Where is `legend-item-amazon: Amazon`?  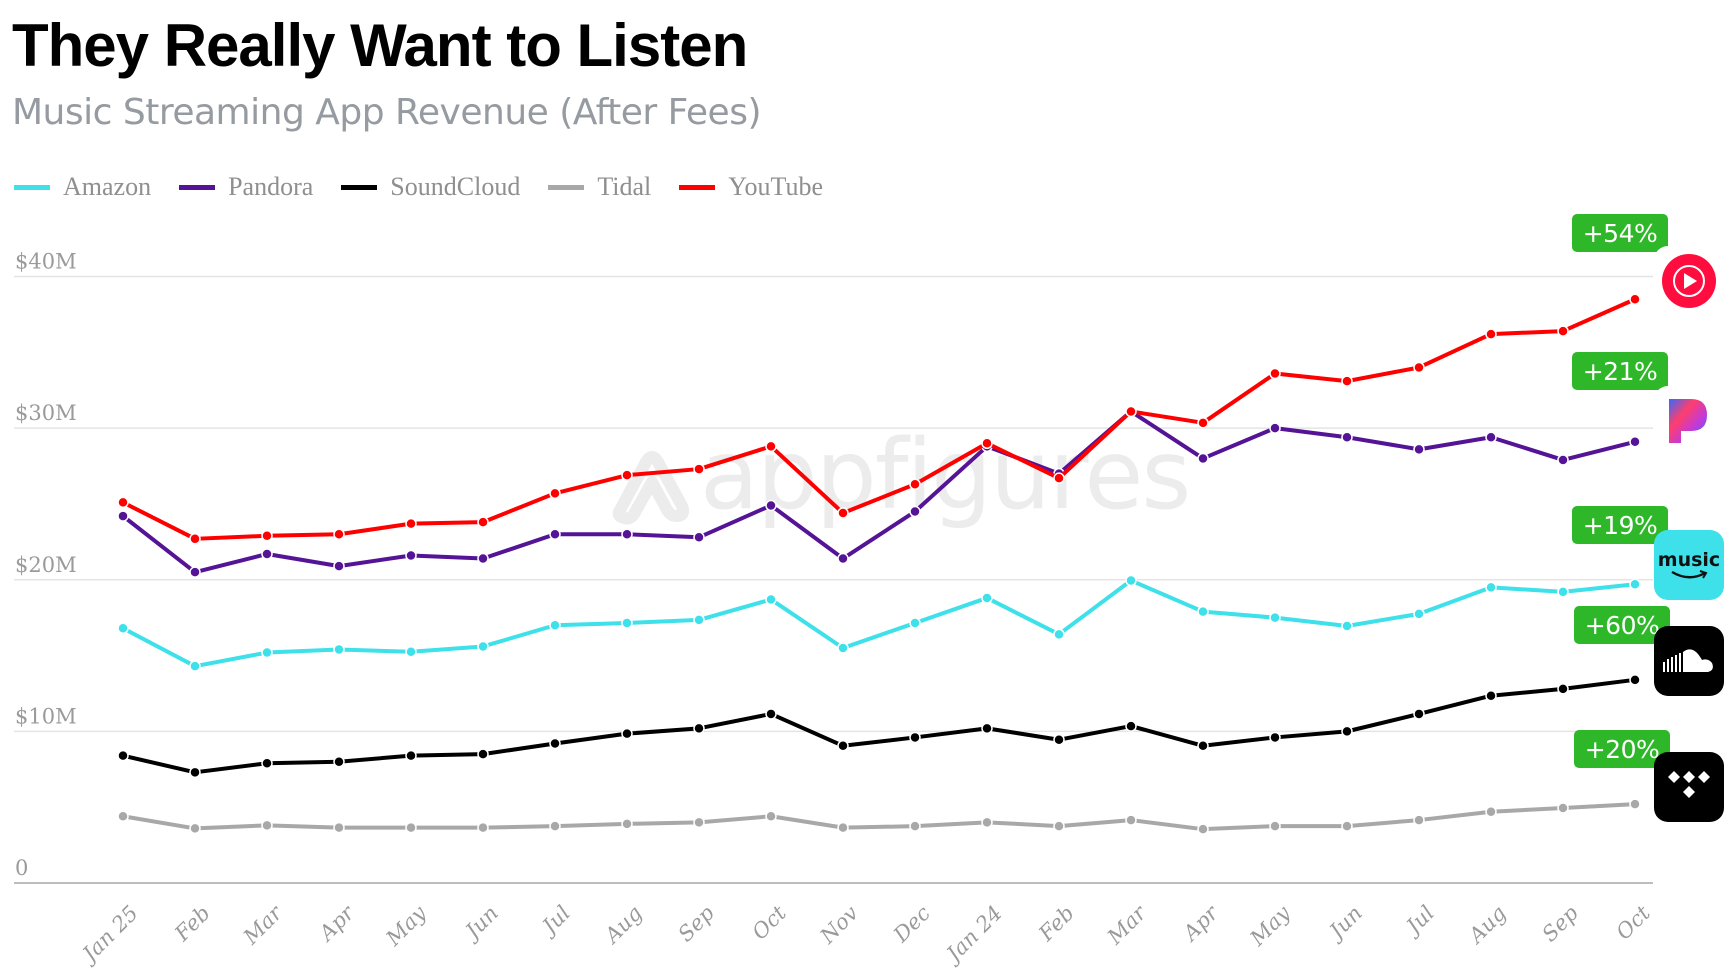 legend-item-amazon: Amazon is located at coordinates (82, 187).